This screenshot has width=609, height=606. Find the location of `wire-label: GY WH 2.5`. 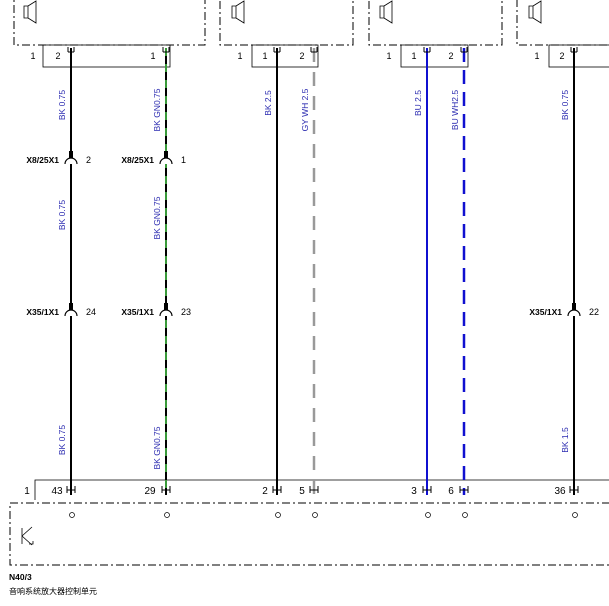

wire-label: GY WH 2.5 is located at coordinates (305, 109).